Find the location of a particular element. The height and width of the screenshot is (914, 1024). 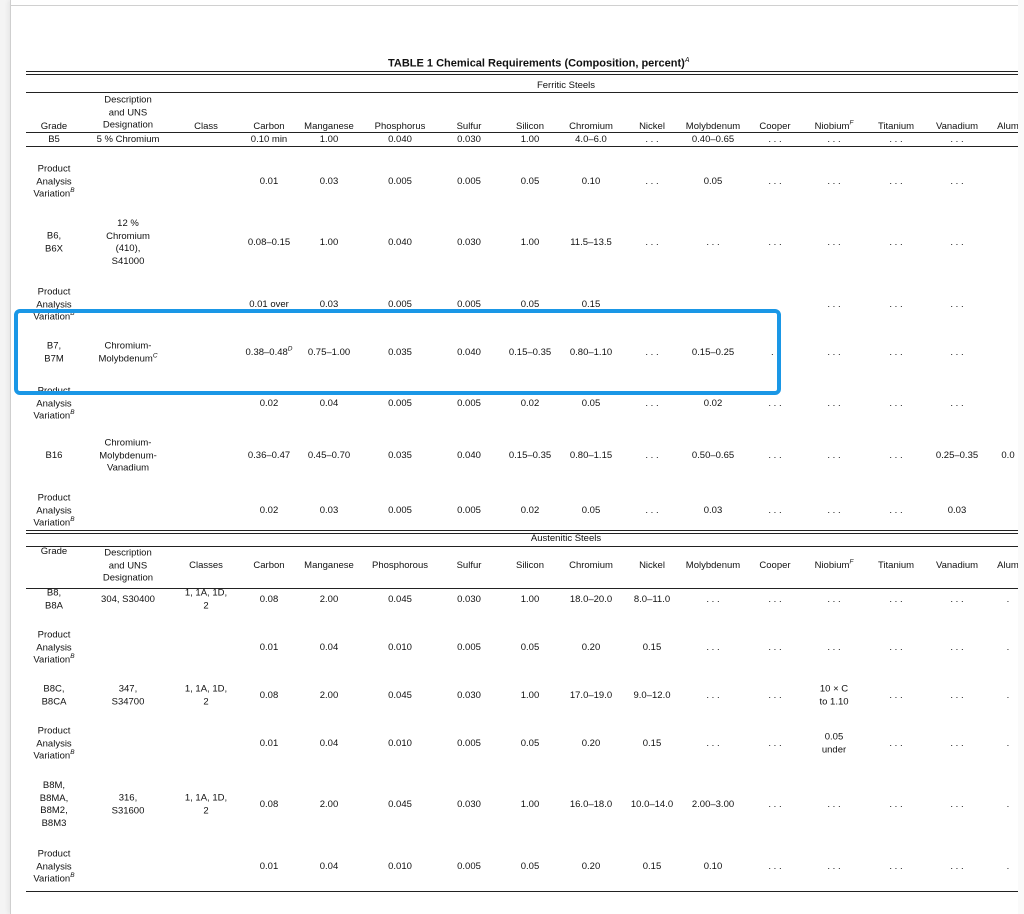

row-10-chromium: 17.0–19.0 is located at coordinates (591, 696).